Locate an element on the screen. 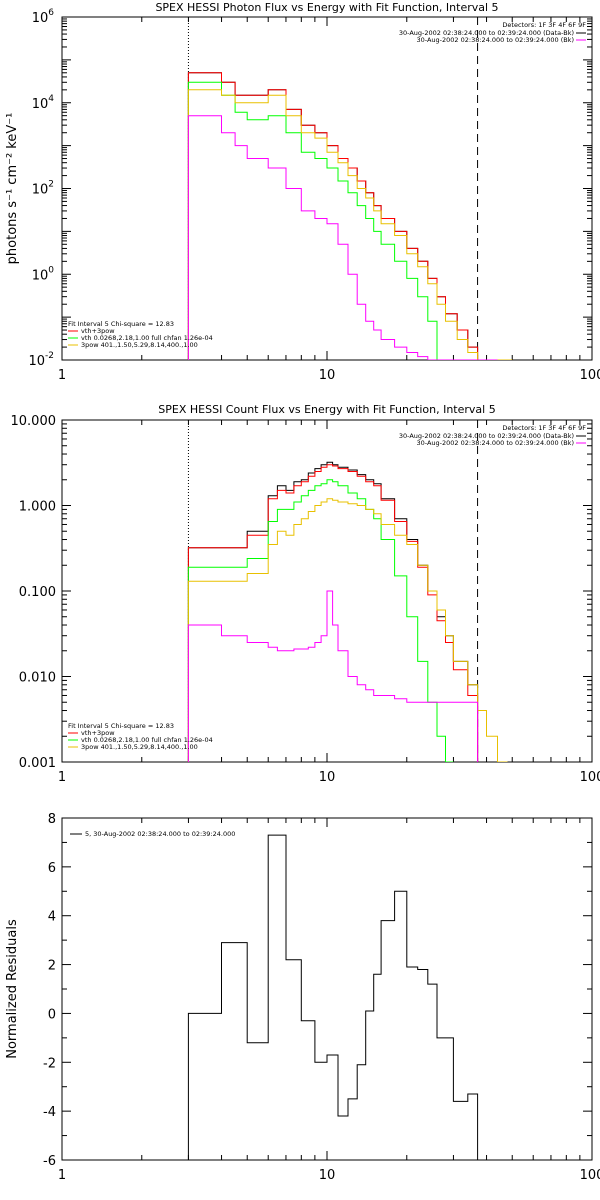 This screenshot has width=600, height=1200. y-tick-label: 10.000 is located at coordinates (34, 421).